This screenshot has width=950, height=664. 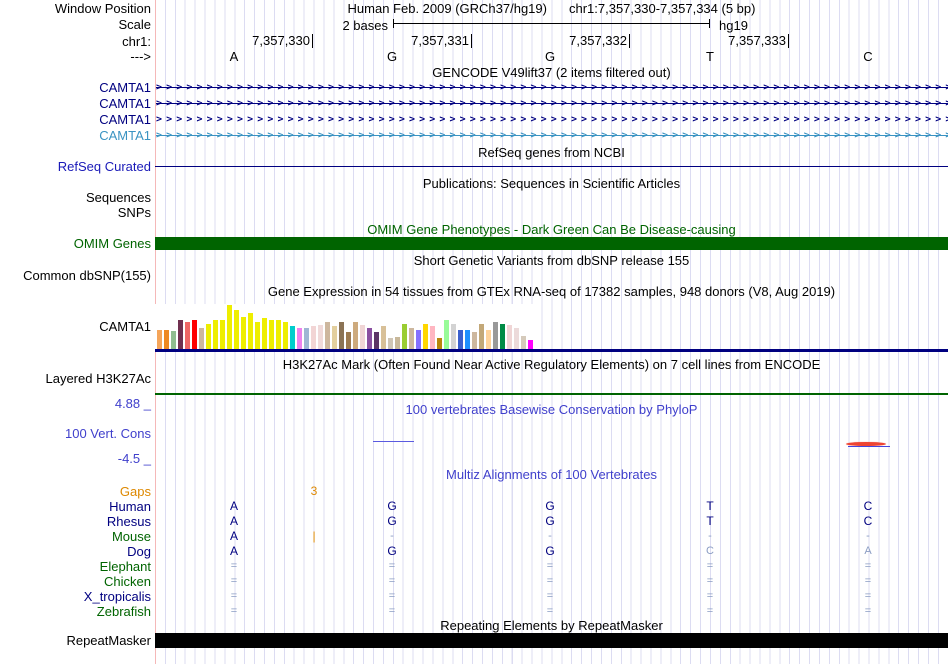 I want to click on alignment-base: =, so click(x=710, y=581).